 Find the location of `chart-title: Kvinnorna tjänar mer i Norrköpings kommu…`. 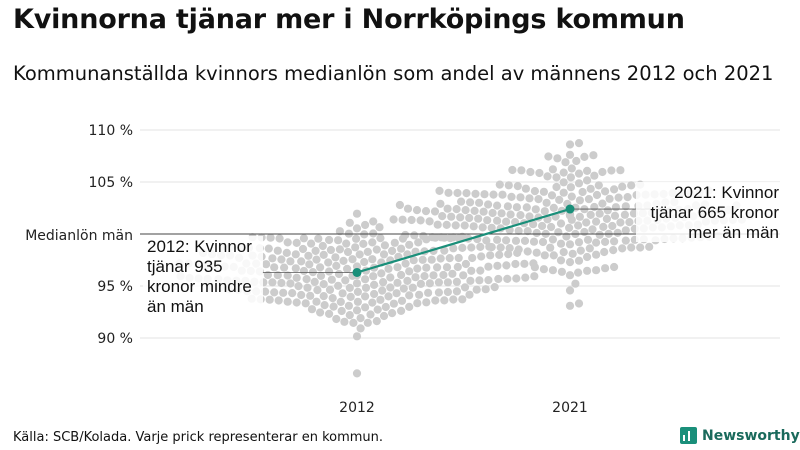

chart-title: Kvinnorna tjänar mer i Norrköpings kommu… is located at coordinates (349, 19).